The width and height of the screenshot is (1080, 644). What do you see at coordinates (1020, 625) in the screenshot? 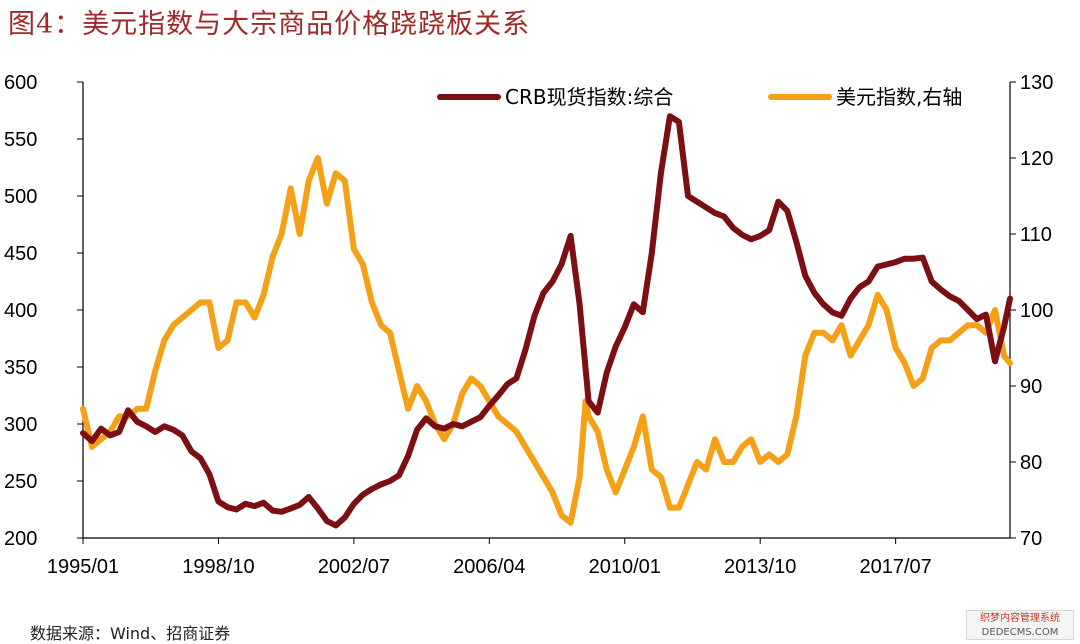
I see `watermark-badge: 织梦内容管理系统 DEDECMS.COM` at bounding box center [1020, 625].